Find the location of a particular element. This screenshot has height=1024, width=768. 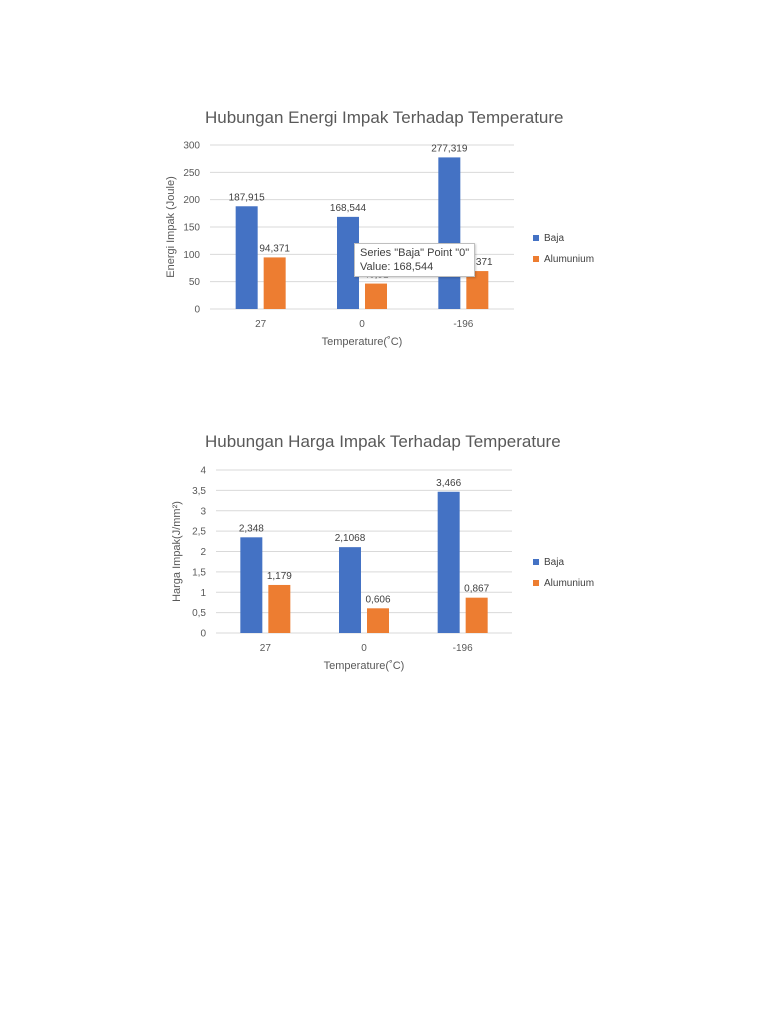

tooltip-series-line: Series "Baja" Point "0" is located at coordinates (415, 253).